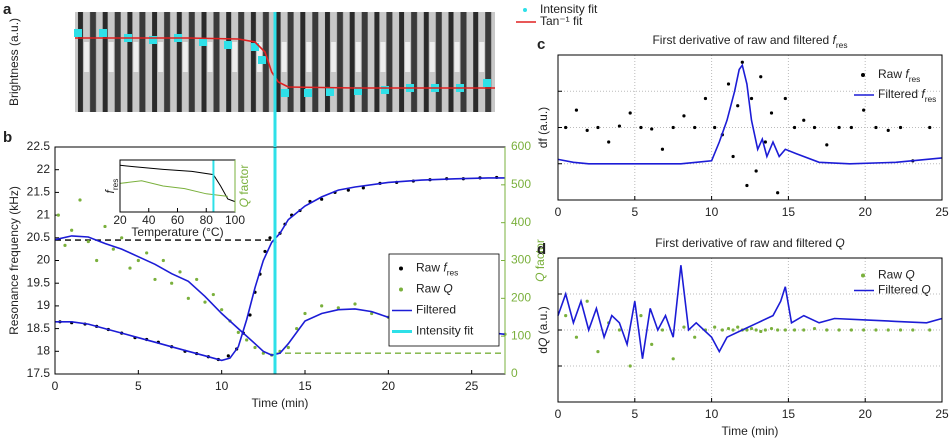  What do you see at coordinates (942, 414) in the screenshot?
I see `x-tick-label: 25` at bounding box center [942, 414].